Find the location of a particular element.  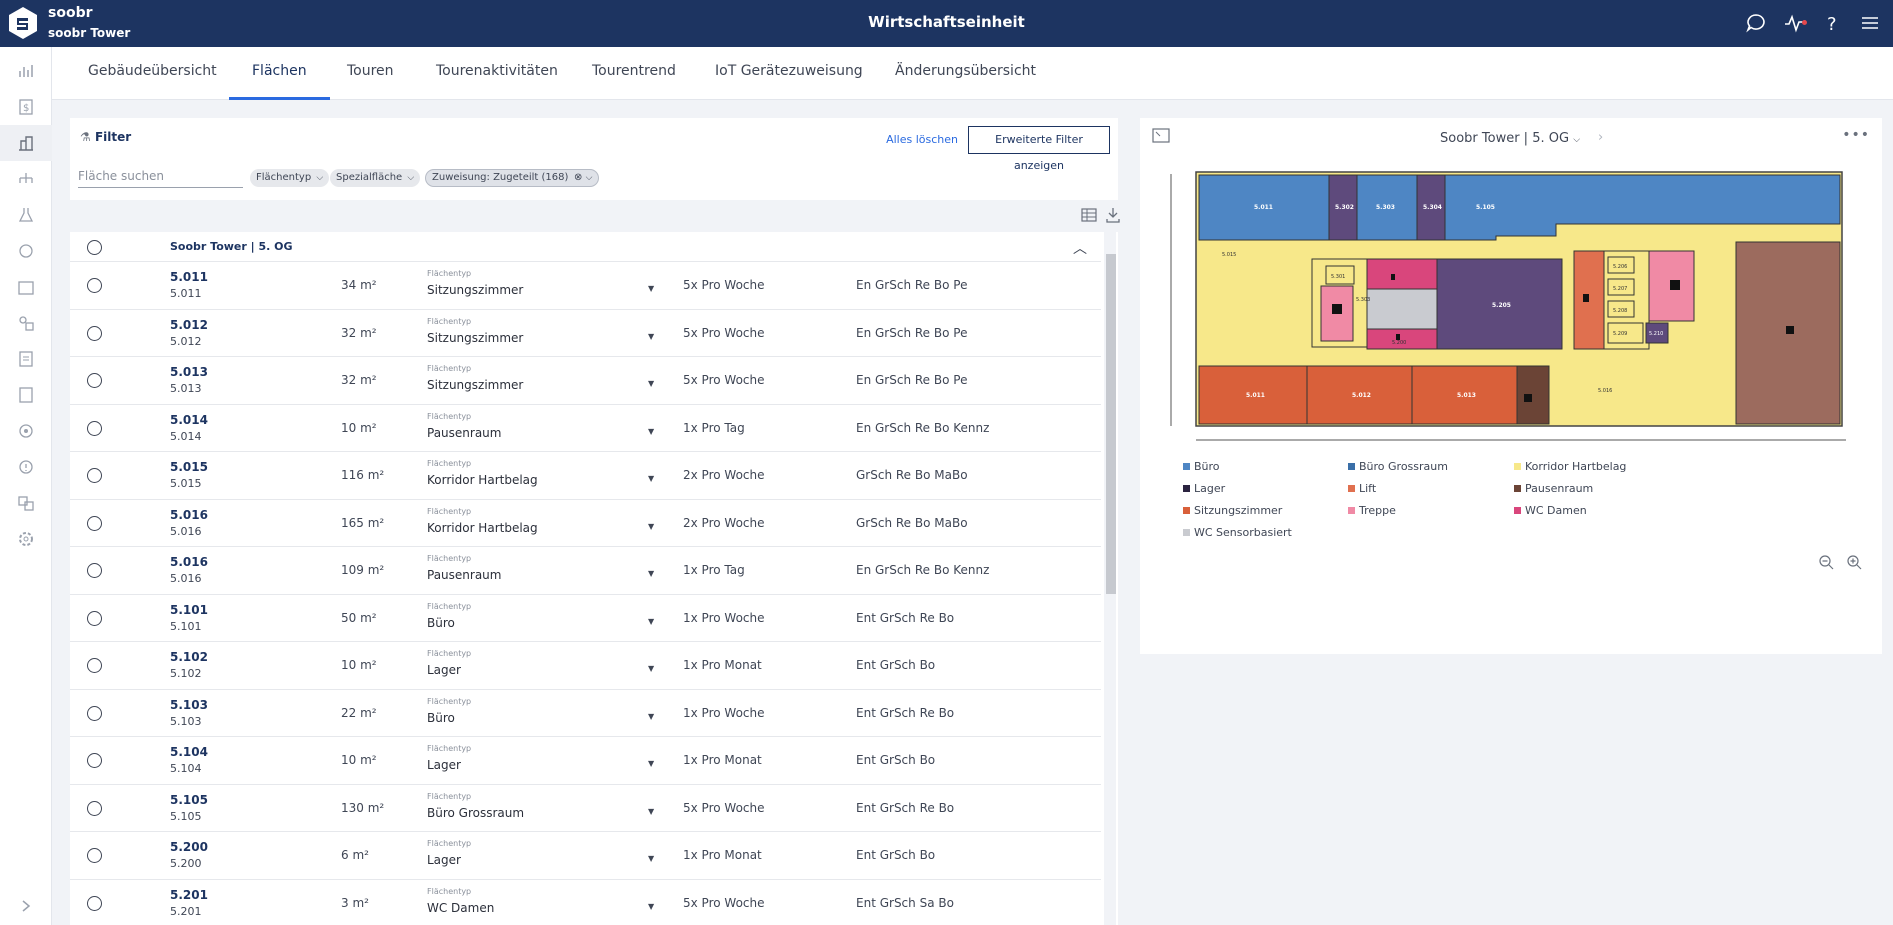

nav-target-icon is located at coordinates (26, 431).